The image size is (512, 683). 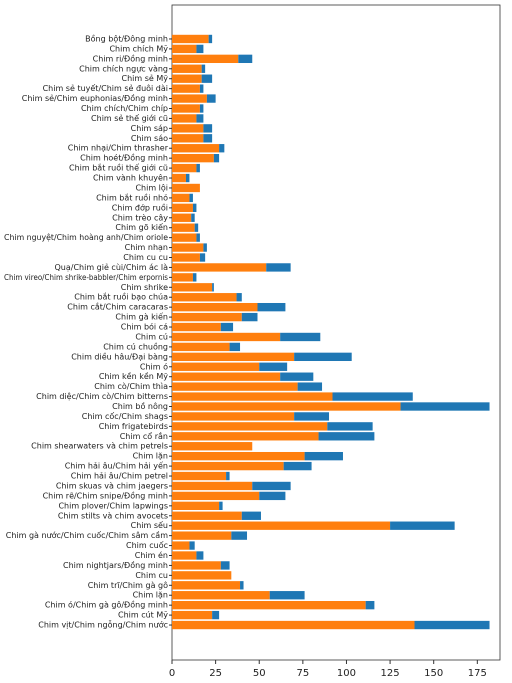 I want to click on y-tick-label: Chim cú, so click(x=151, y=336).